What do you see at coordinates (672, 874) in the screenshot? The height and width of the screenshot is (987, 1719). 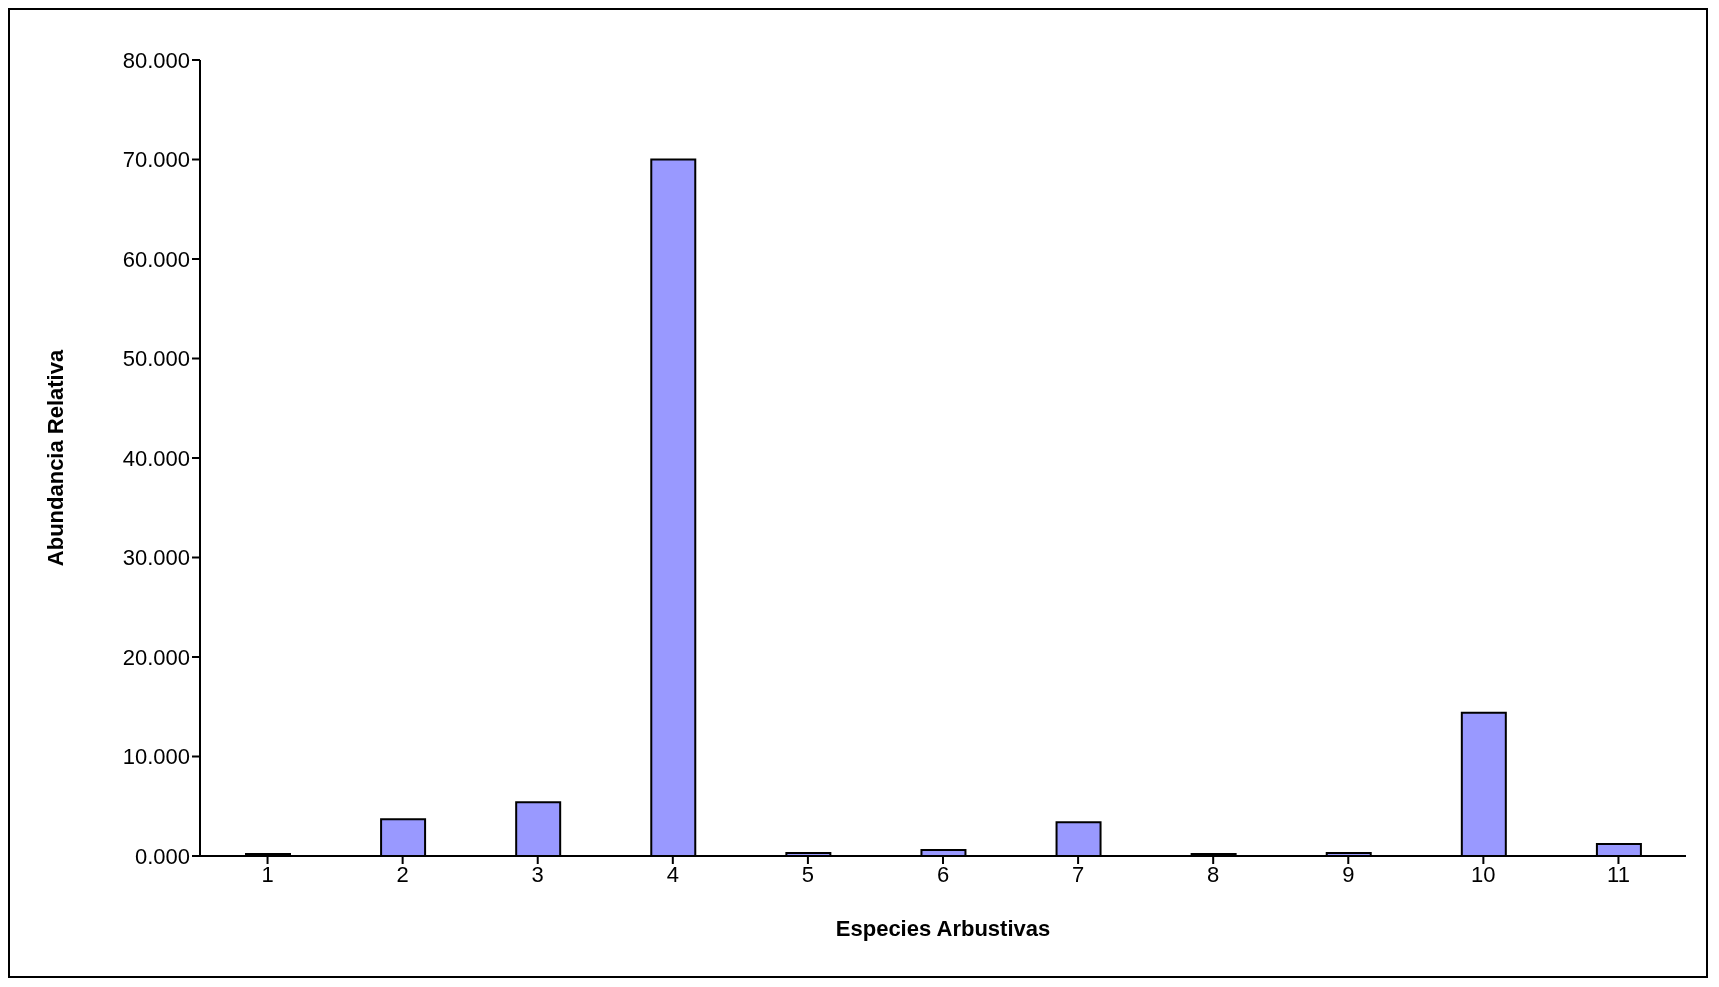 I see `x-tick-label: 4` at bounding box center [672, 874].